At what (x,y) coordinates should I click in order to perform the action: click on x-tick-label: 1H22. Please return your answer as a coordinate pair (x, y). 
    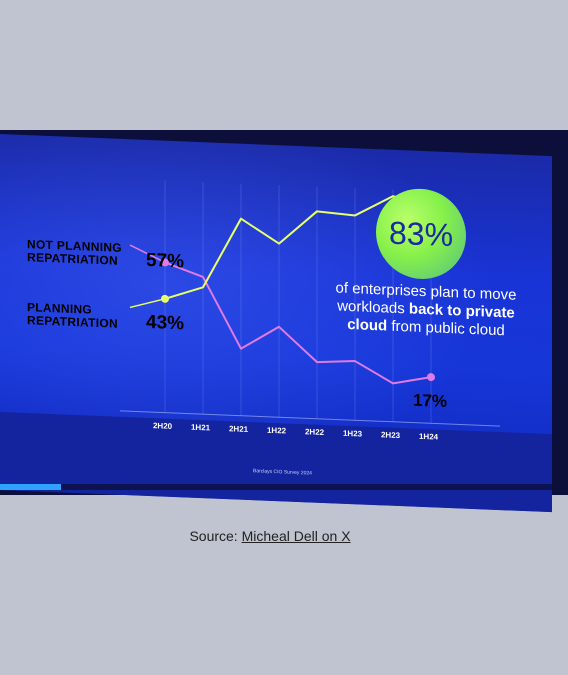
    Looking at the image, I should click on (277, 431).